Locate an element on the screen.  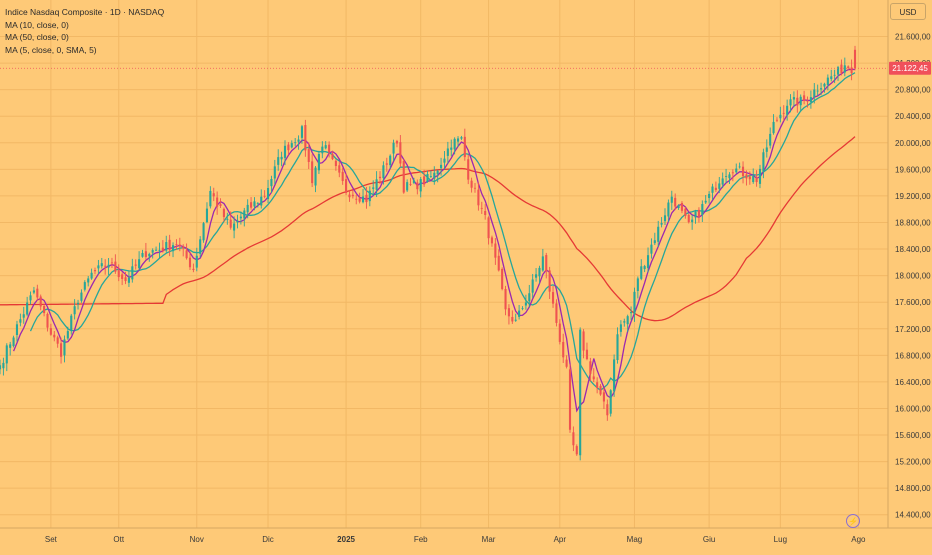
indicator-ma50: MA (50, close, 0) is located at coordinates (37, 37).